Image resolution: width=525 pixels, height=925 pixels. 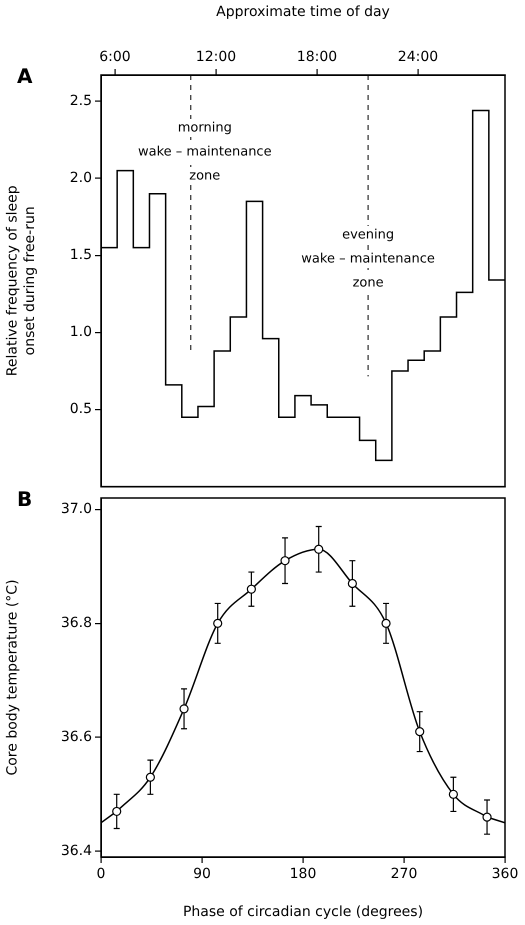 What do you see at coordinates (81, 332) in the screenshot?
I see `y-tick-label: 1.0` at bounding box center [81, 332].